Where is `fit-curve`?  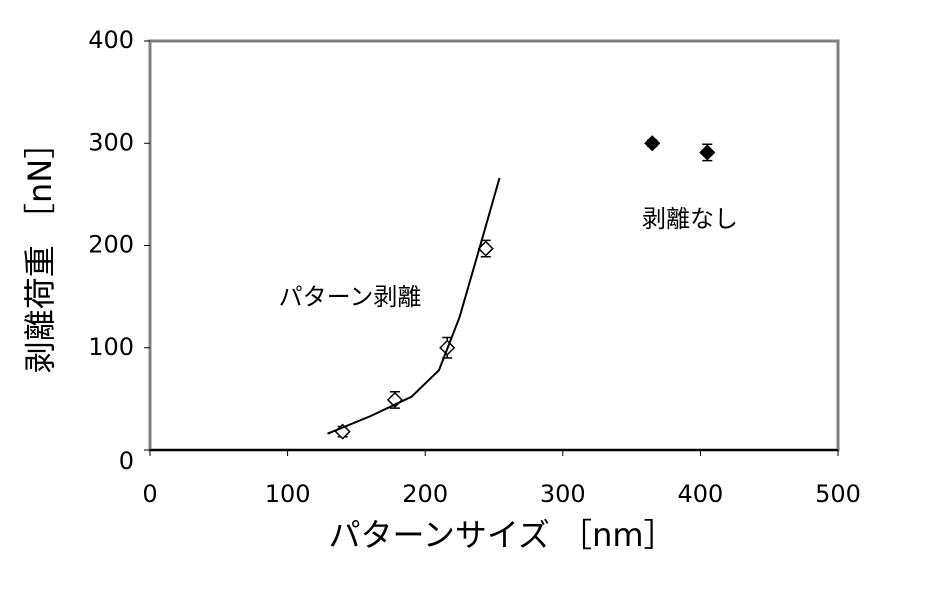 fit-curve is located at coordinates (414, 306).